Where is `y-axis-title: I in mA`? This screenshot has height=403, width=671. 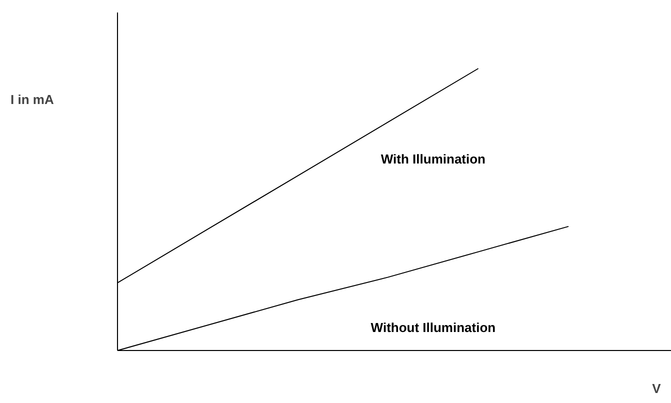
y-axis-title: I in mA is located at coordinates (32, 99).